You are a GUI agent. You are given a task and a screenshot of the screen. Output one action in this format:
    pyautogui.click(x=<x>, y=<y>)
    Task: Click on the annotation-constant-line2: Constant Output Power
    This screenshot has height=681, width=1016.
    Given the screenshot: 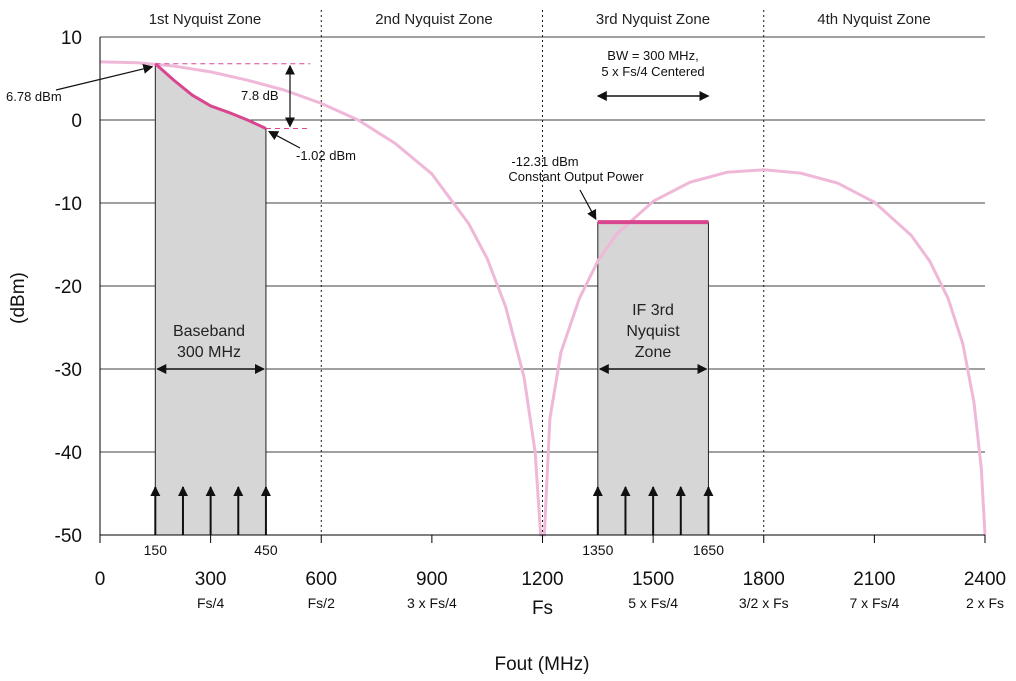 What is the action you would take?
    pyautogui.click(x=576, y=176)
    